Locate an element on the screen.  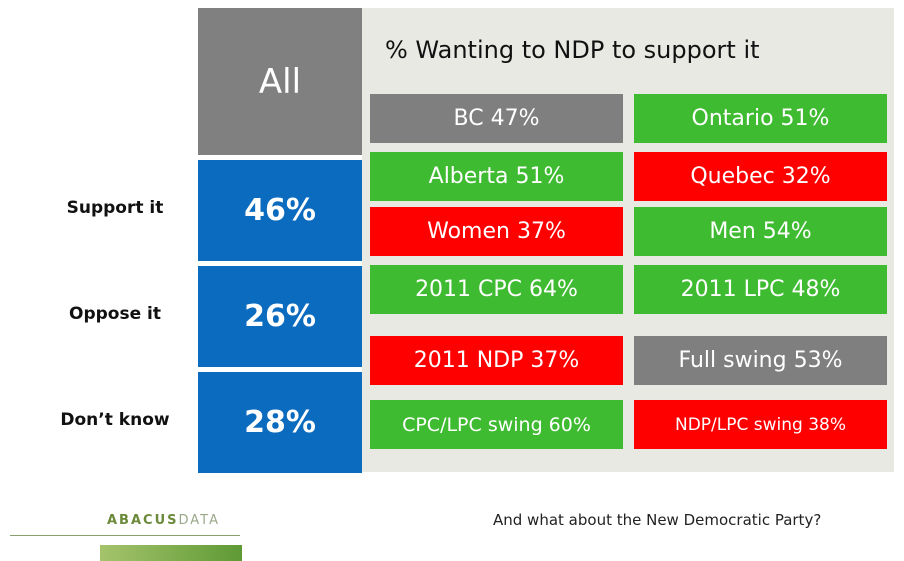
panel-cell: Women 37% is located at coordinates (496, 231).